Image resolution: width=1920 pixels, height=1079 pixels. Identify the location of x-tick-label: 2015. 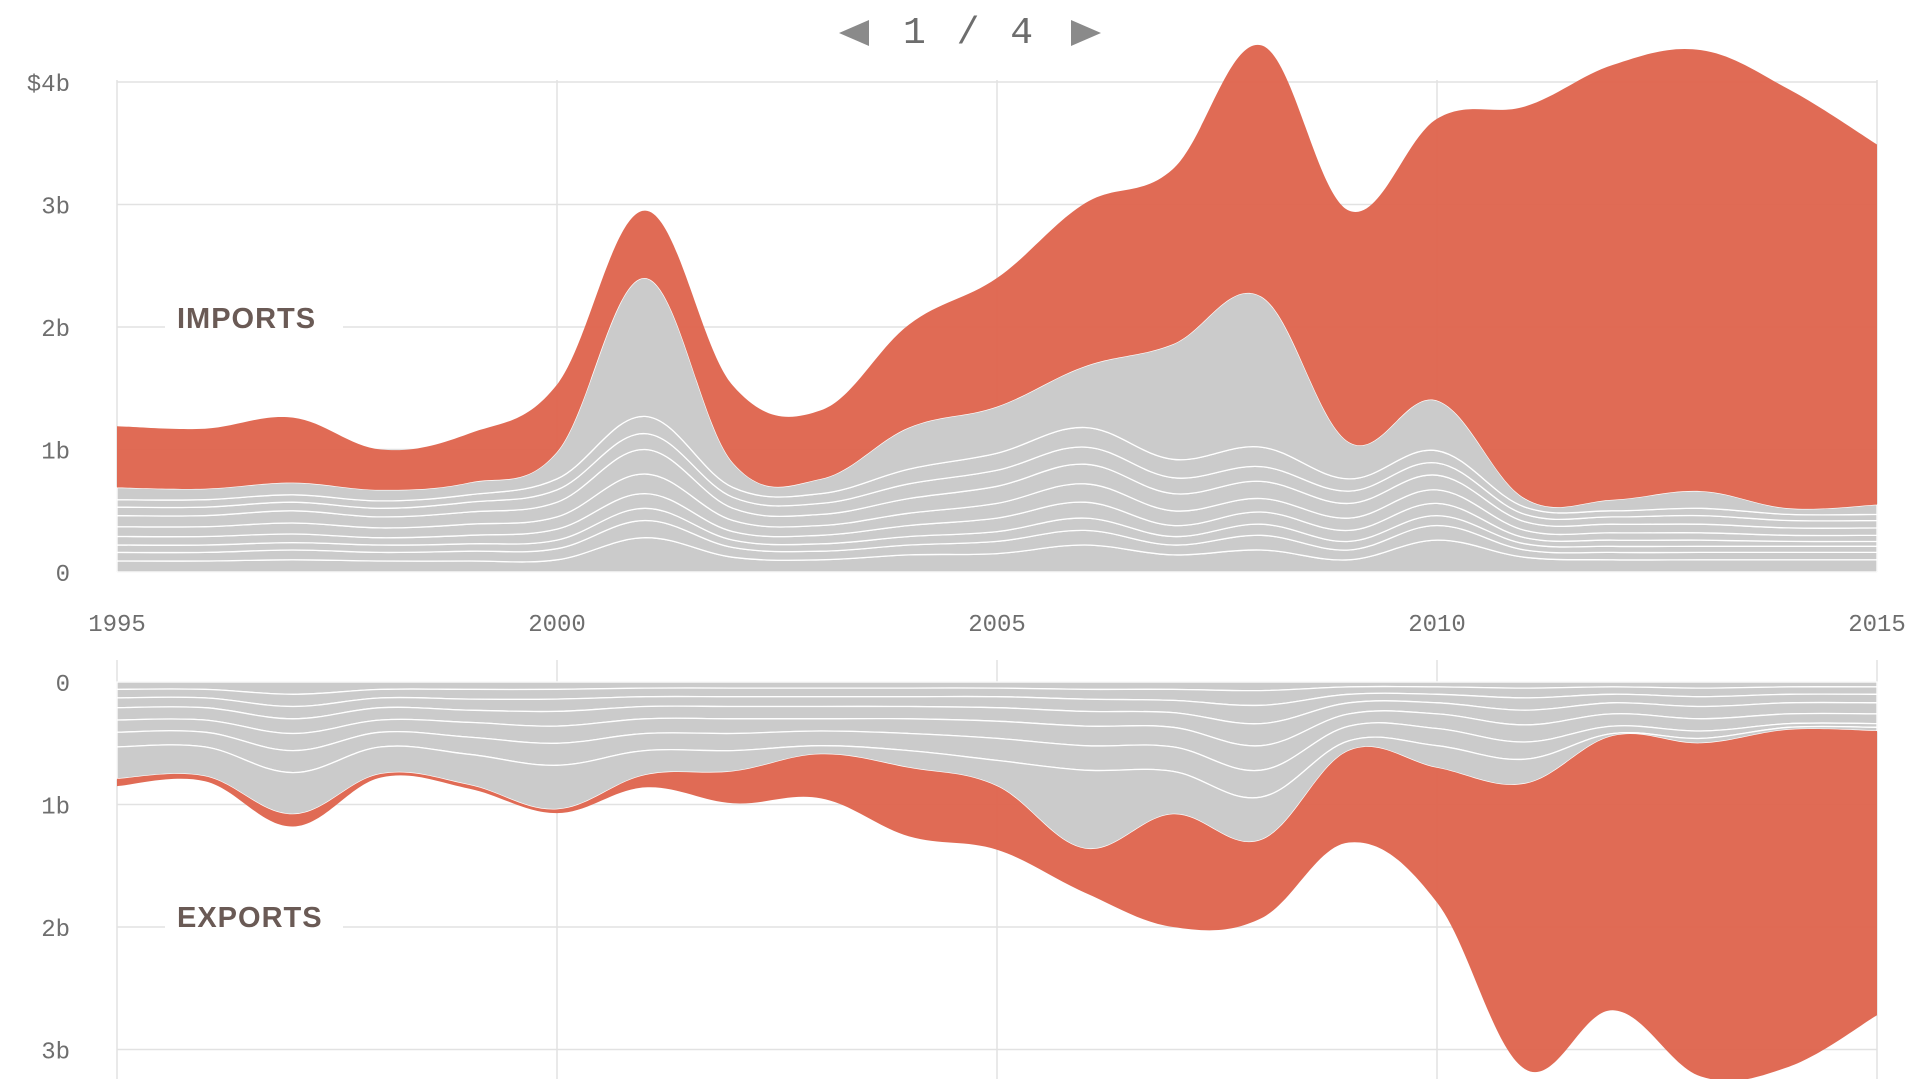
(1877, 625).